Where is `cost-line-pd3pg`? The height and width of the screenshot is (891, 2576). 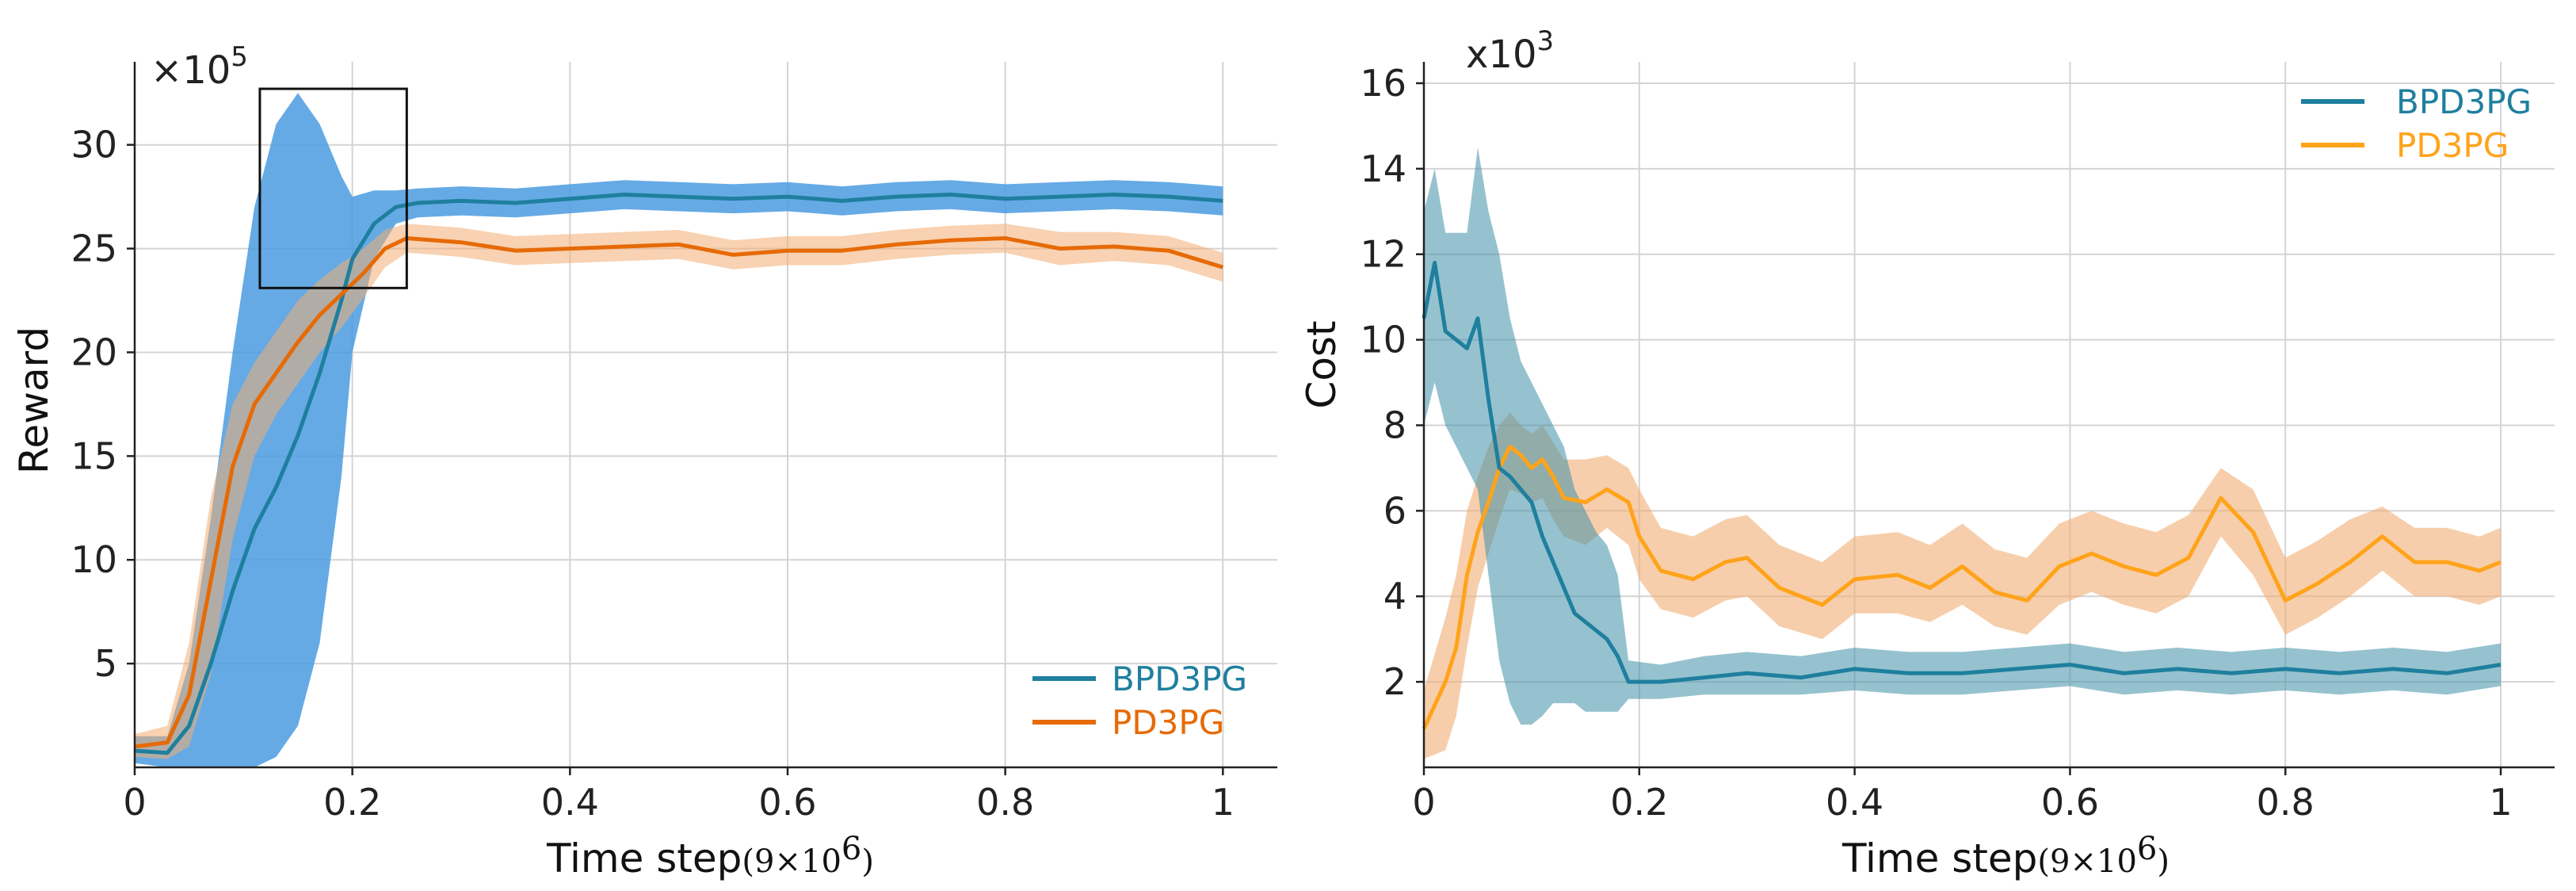
cost-line-pd3pg is located at coordinates (1962, 587).